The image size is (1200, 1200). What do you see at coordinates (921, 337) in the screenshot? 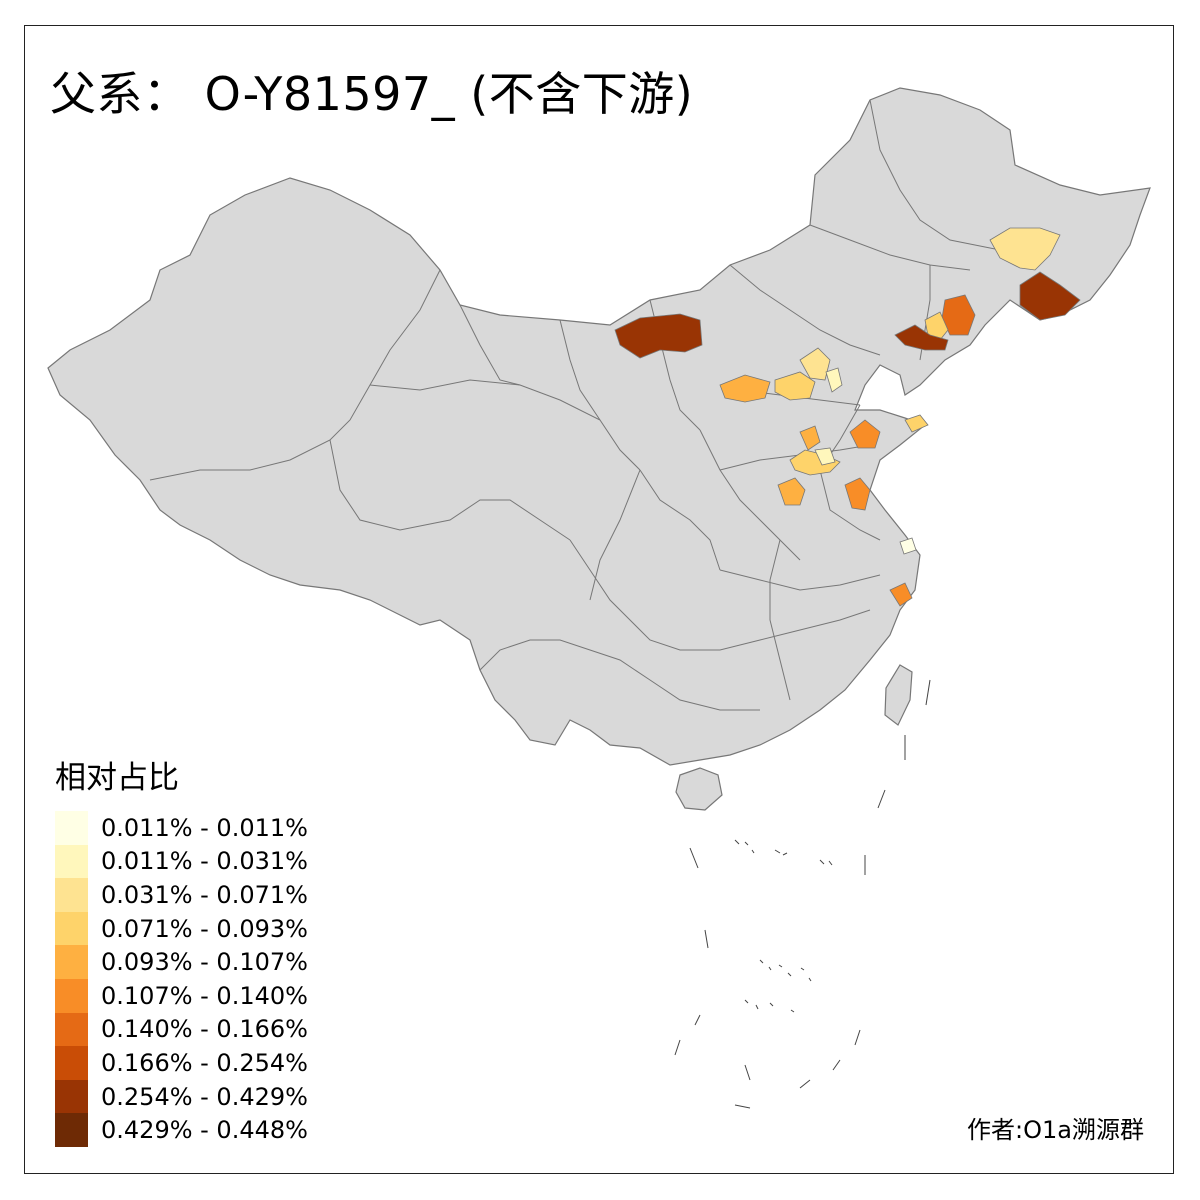
I see `region-liaoning-c` at bounding box center [921, 337].